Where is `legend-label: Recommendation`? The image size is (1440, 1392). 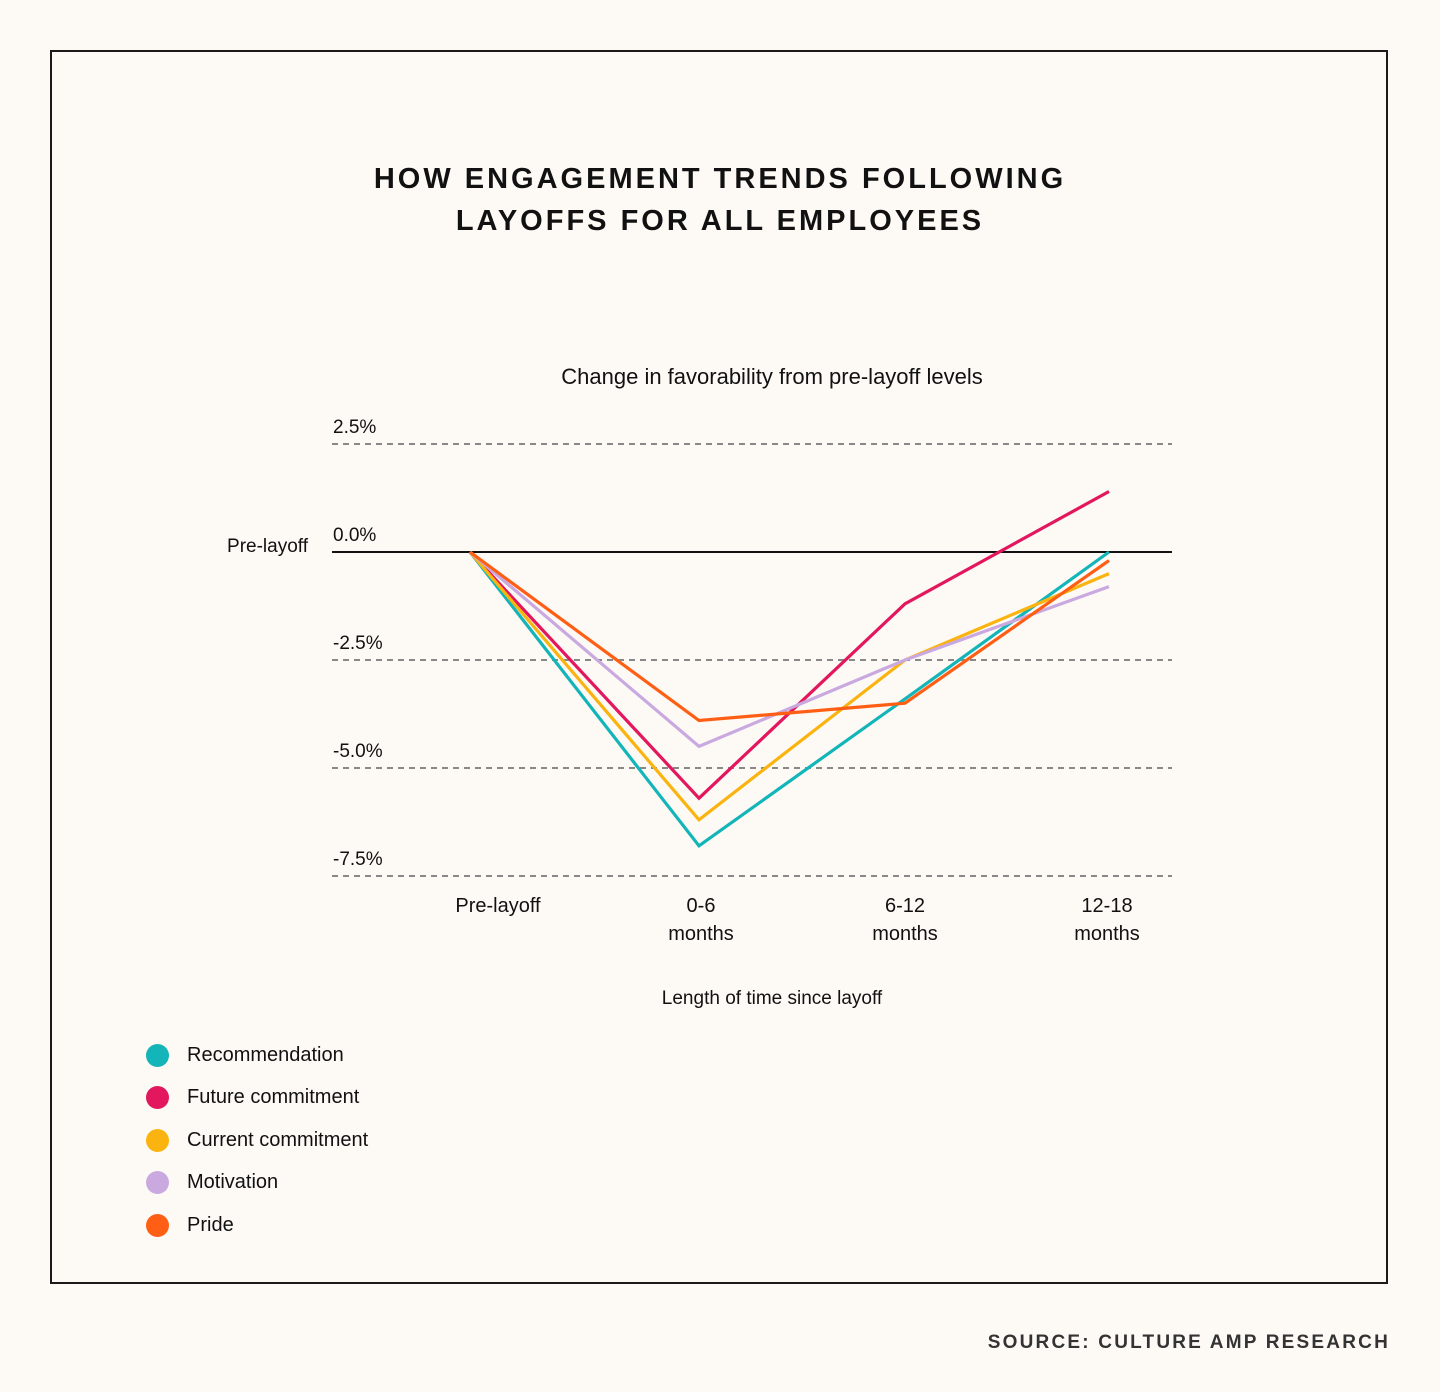
legend-label: Recommendation is located at coordinates (265, 1054).